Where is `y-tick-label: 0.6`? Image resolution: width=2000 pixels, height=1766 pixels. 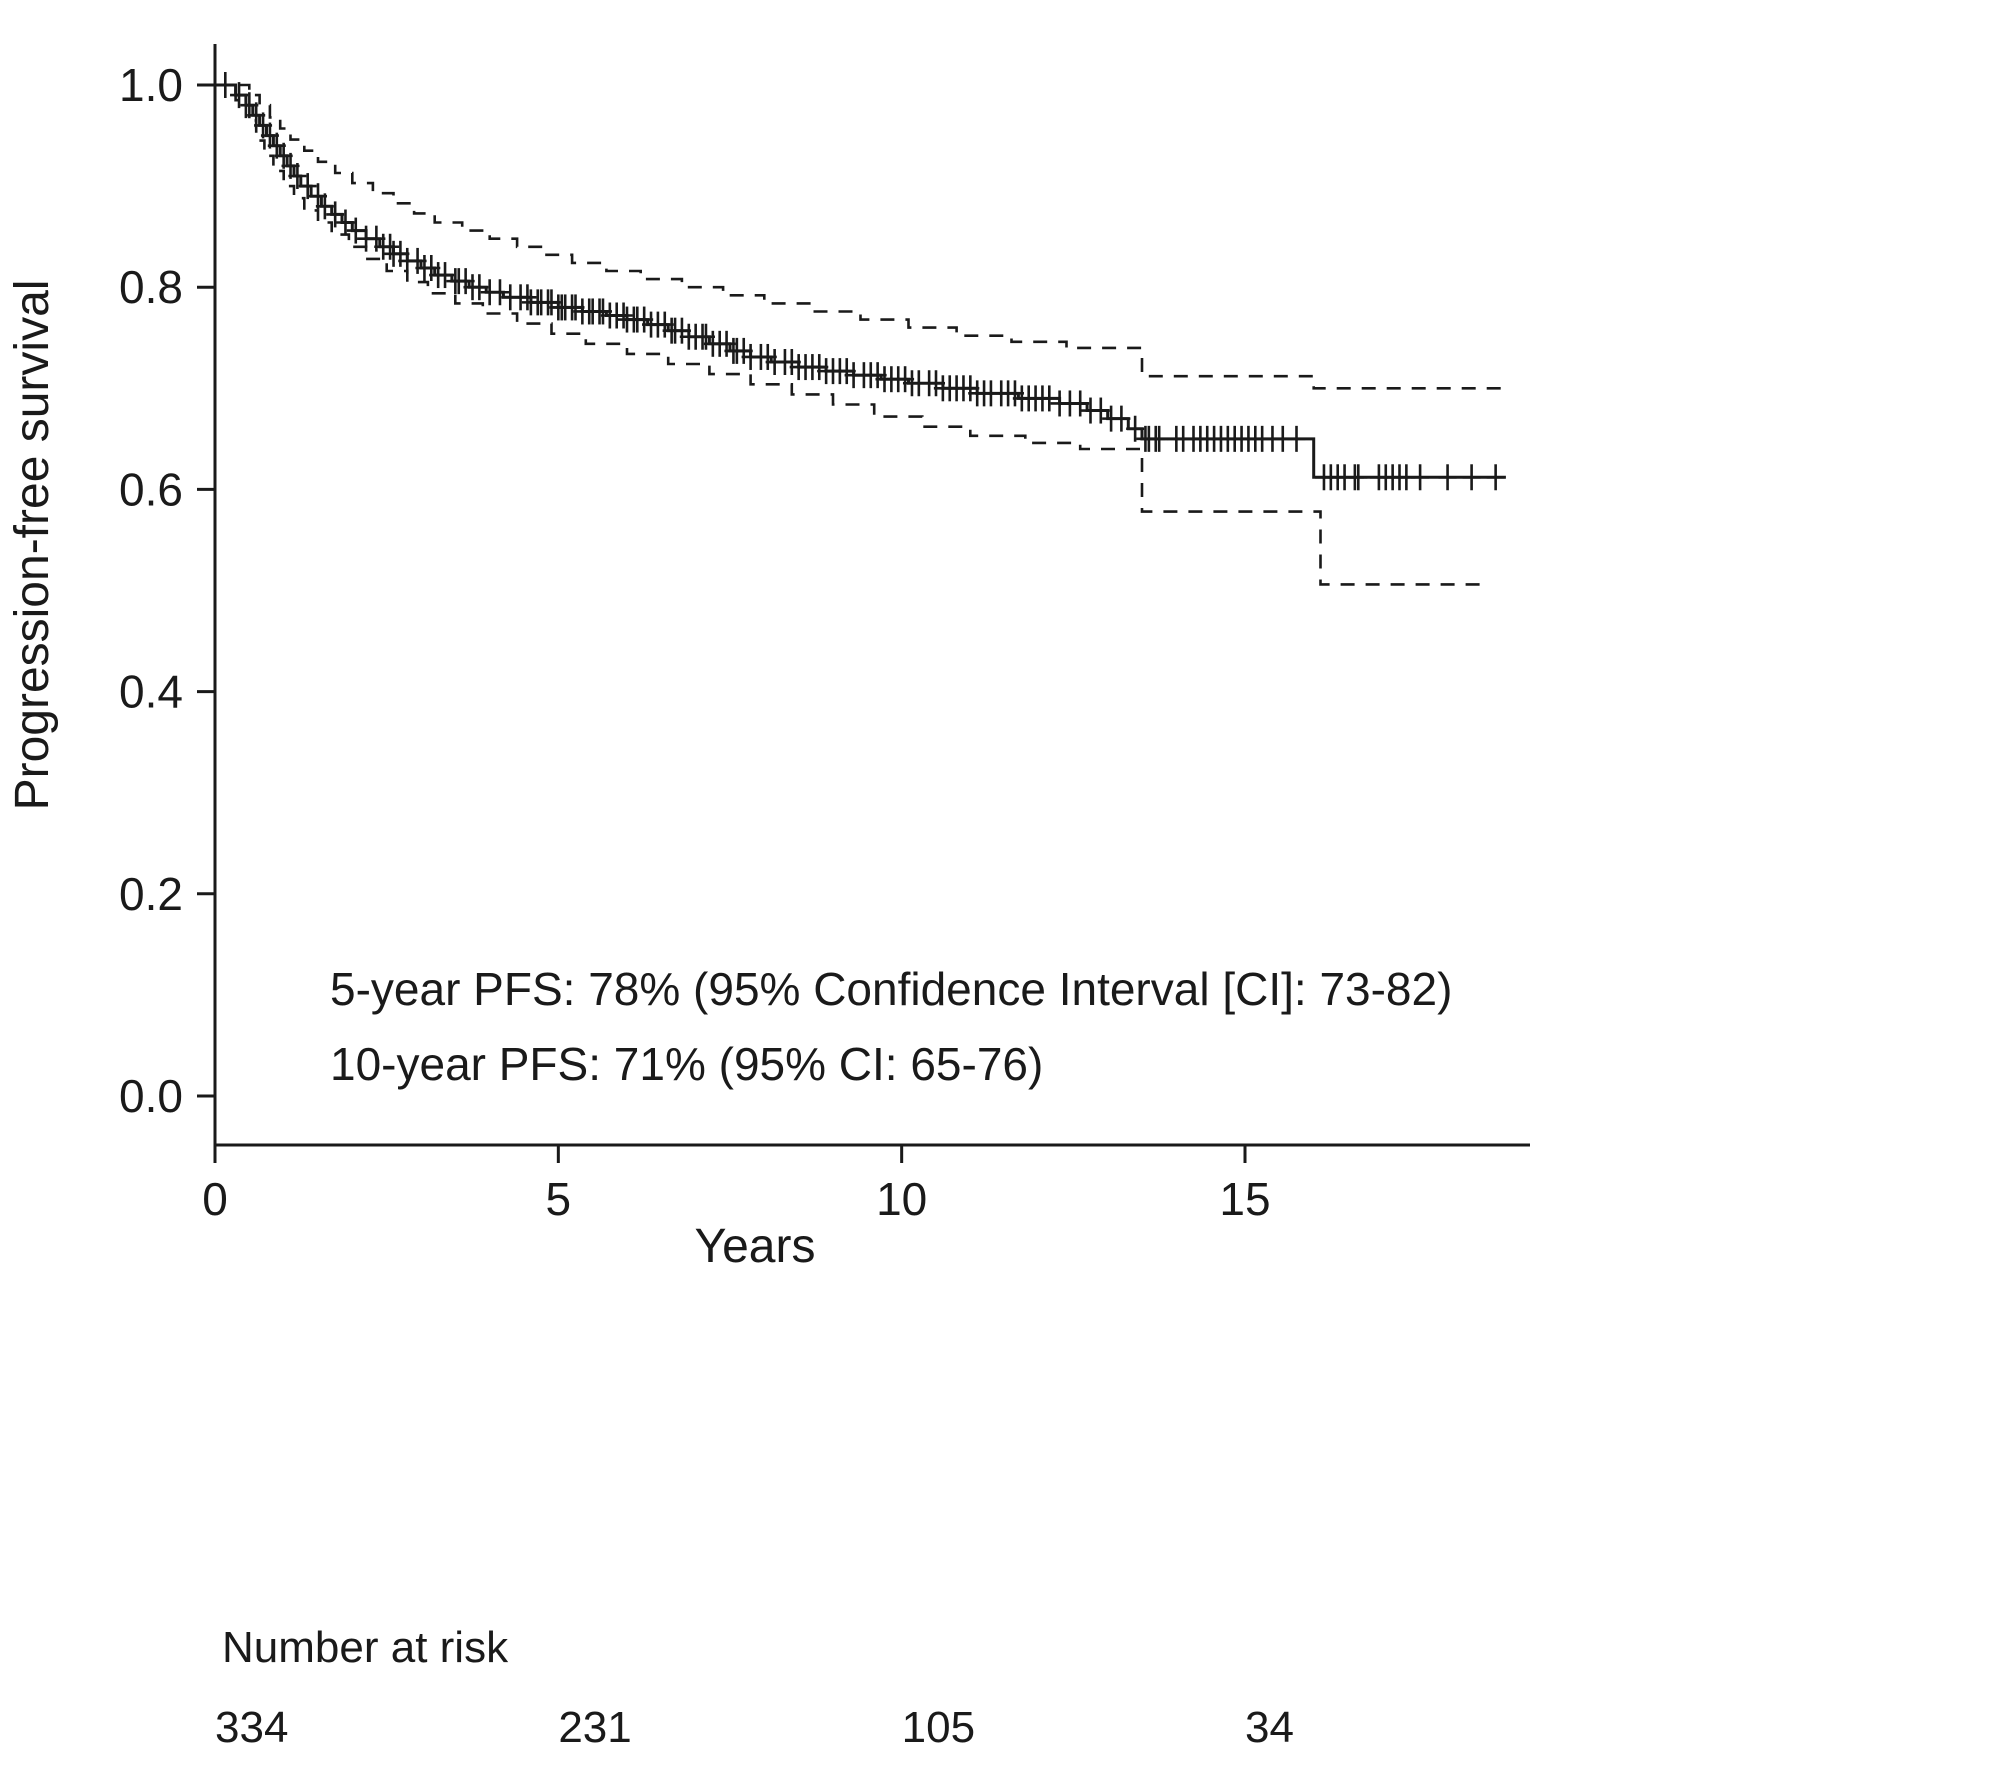
y-tick-label: 0.6 is located at coordinates (151, 489).